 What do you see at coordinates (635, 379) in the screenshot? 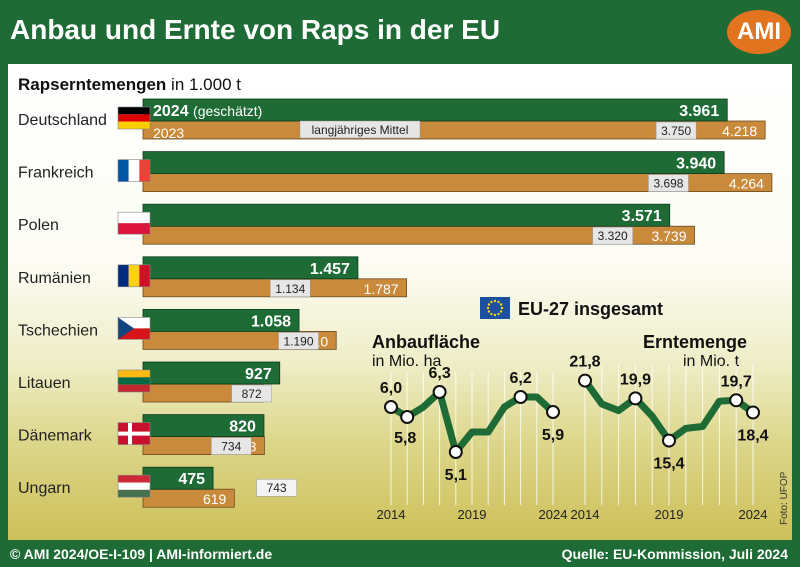
I see `harvest-value-label: 19,9` at bounding box center [635, 379].